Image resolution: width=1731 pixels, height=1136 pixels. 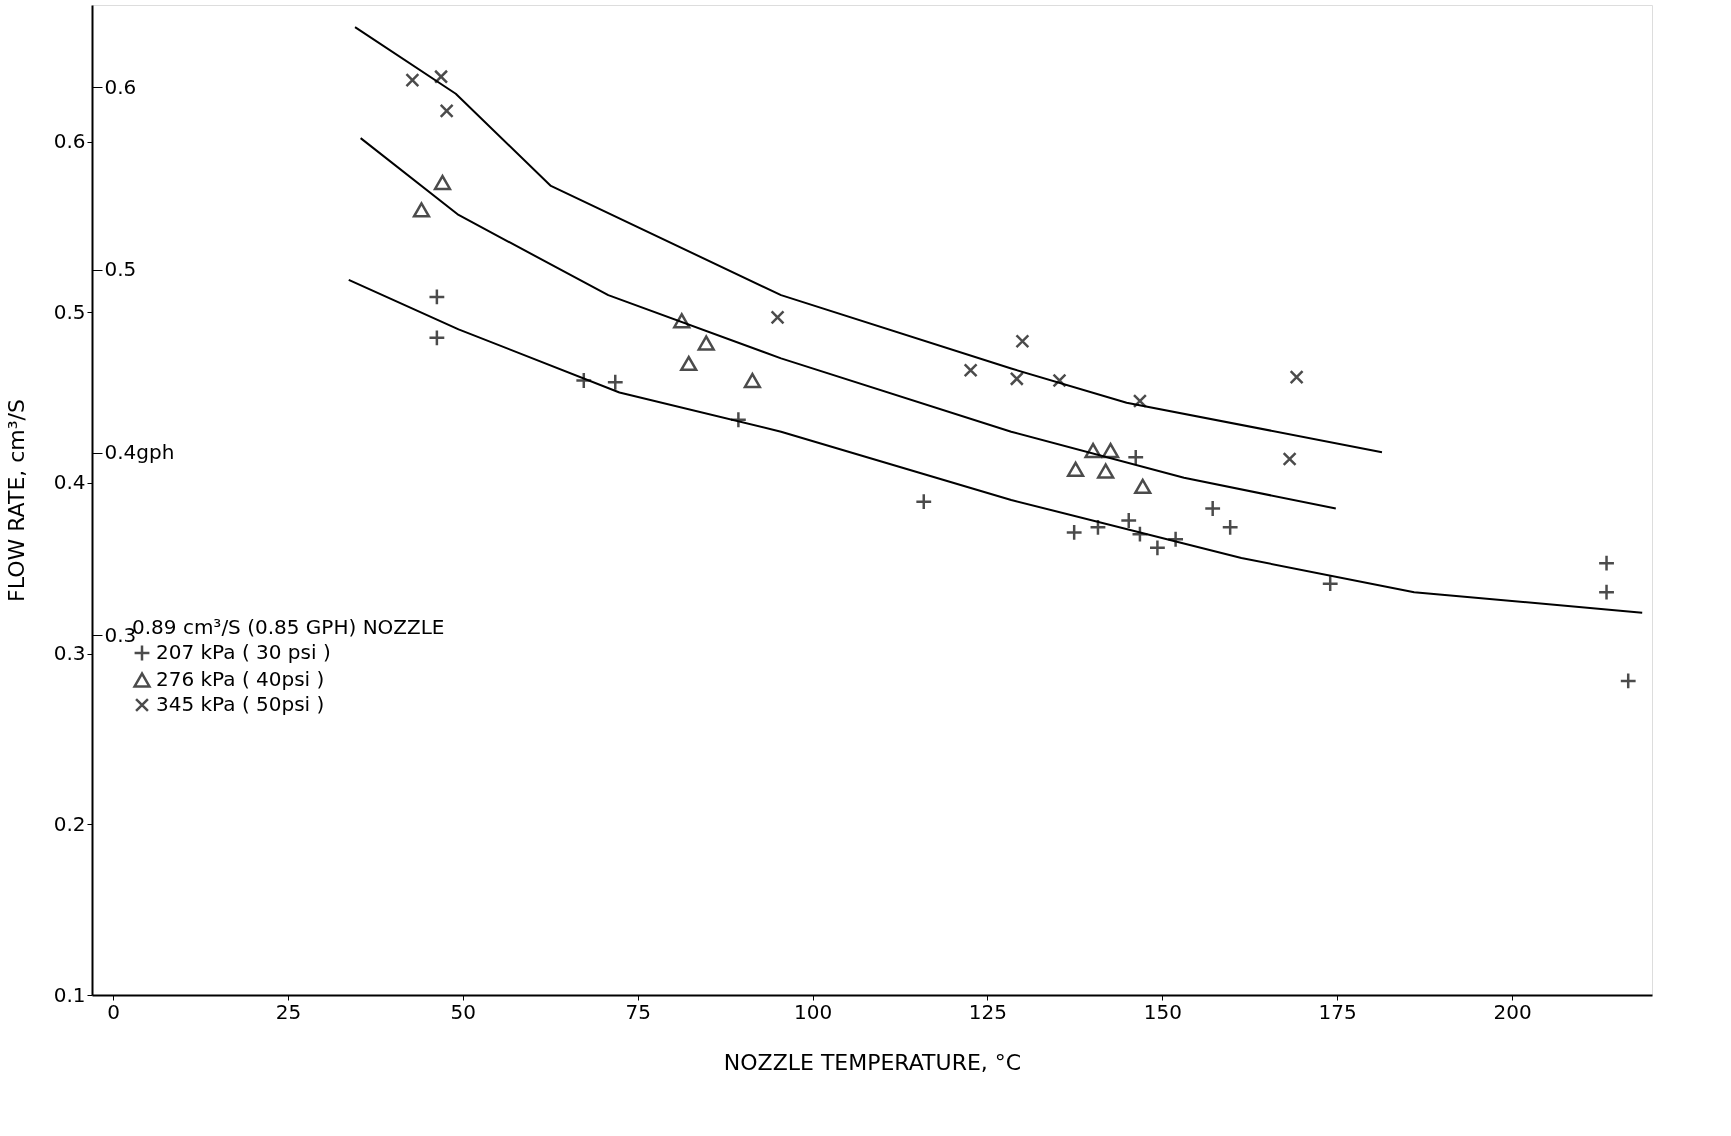 I want to click on y-tick-label: 0.5, so click(x=69, y=311).